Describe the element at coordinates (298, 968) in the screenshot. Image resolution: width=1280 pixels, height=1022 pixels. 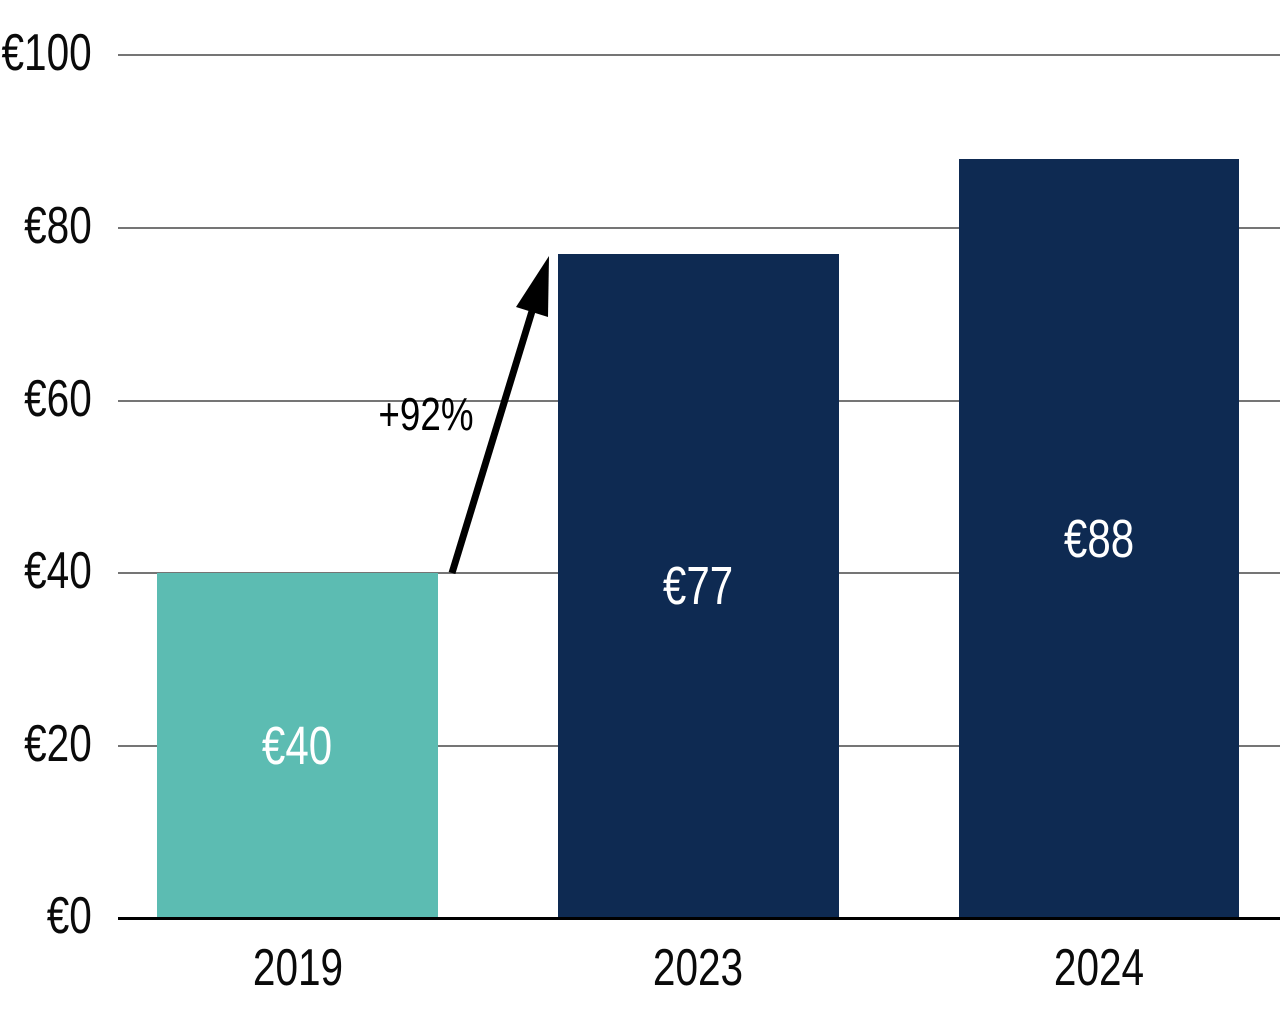
I see `x-axis-label-2019: 2019` at that location.